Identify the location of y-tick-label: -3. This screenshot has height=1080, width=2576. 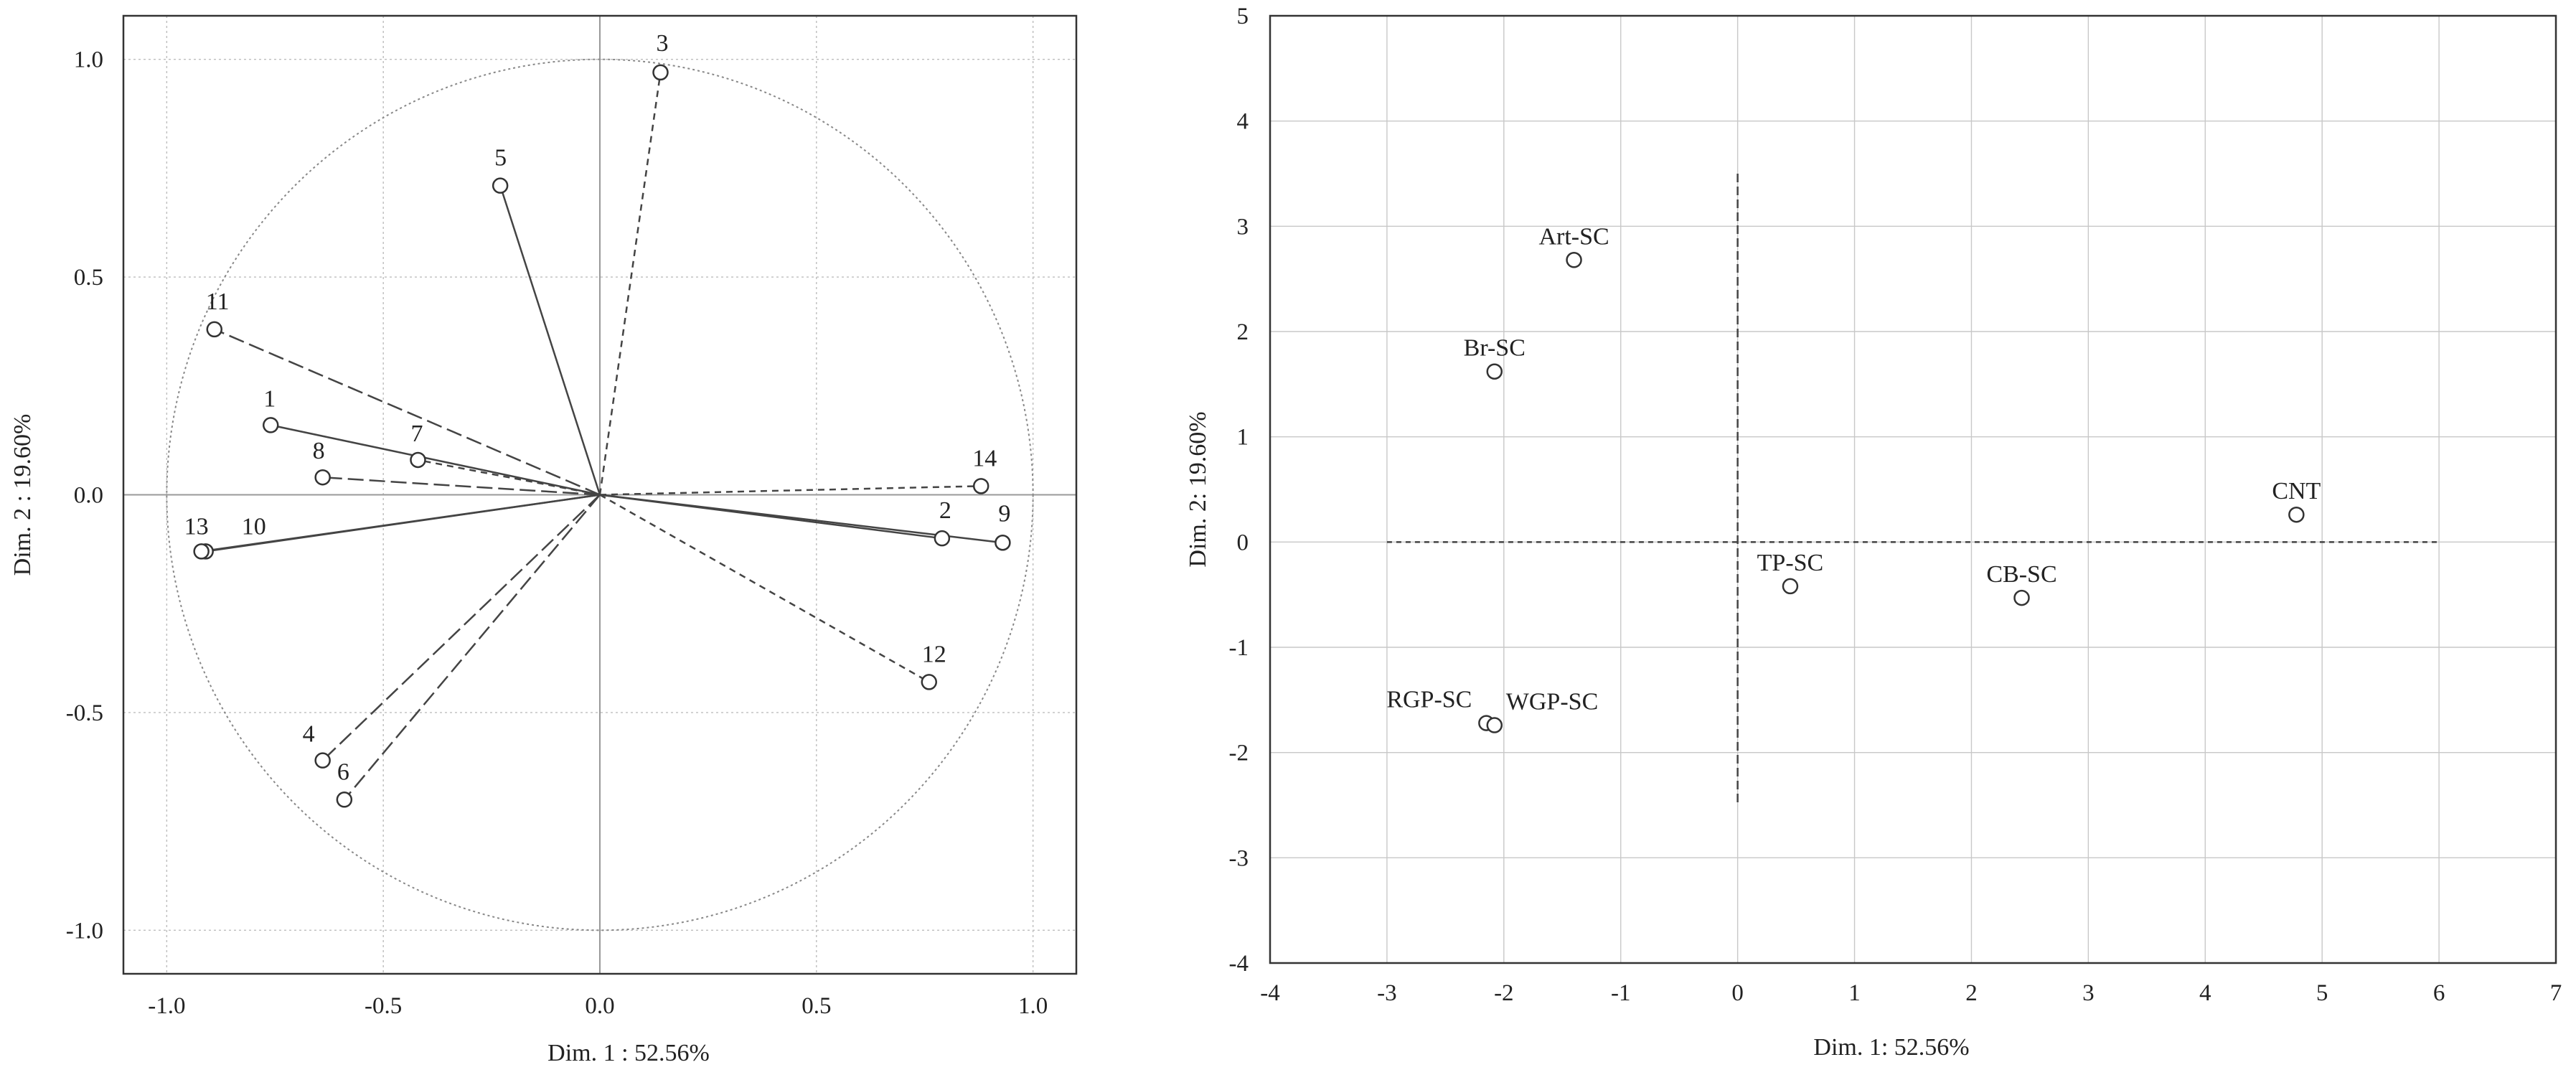
(1239, 858).